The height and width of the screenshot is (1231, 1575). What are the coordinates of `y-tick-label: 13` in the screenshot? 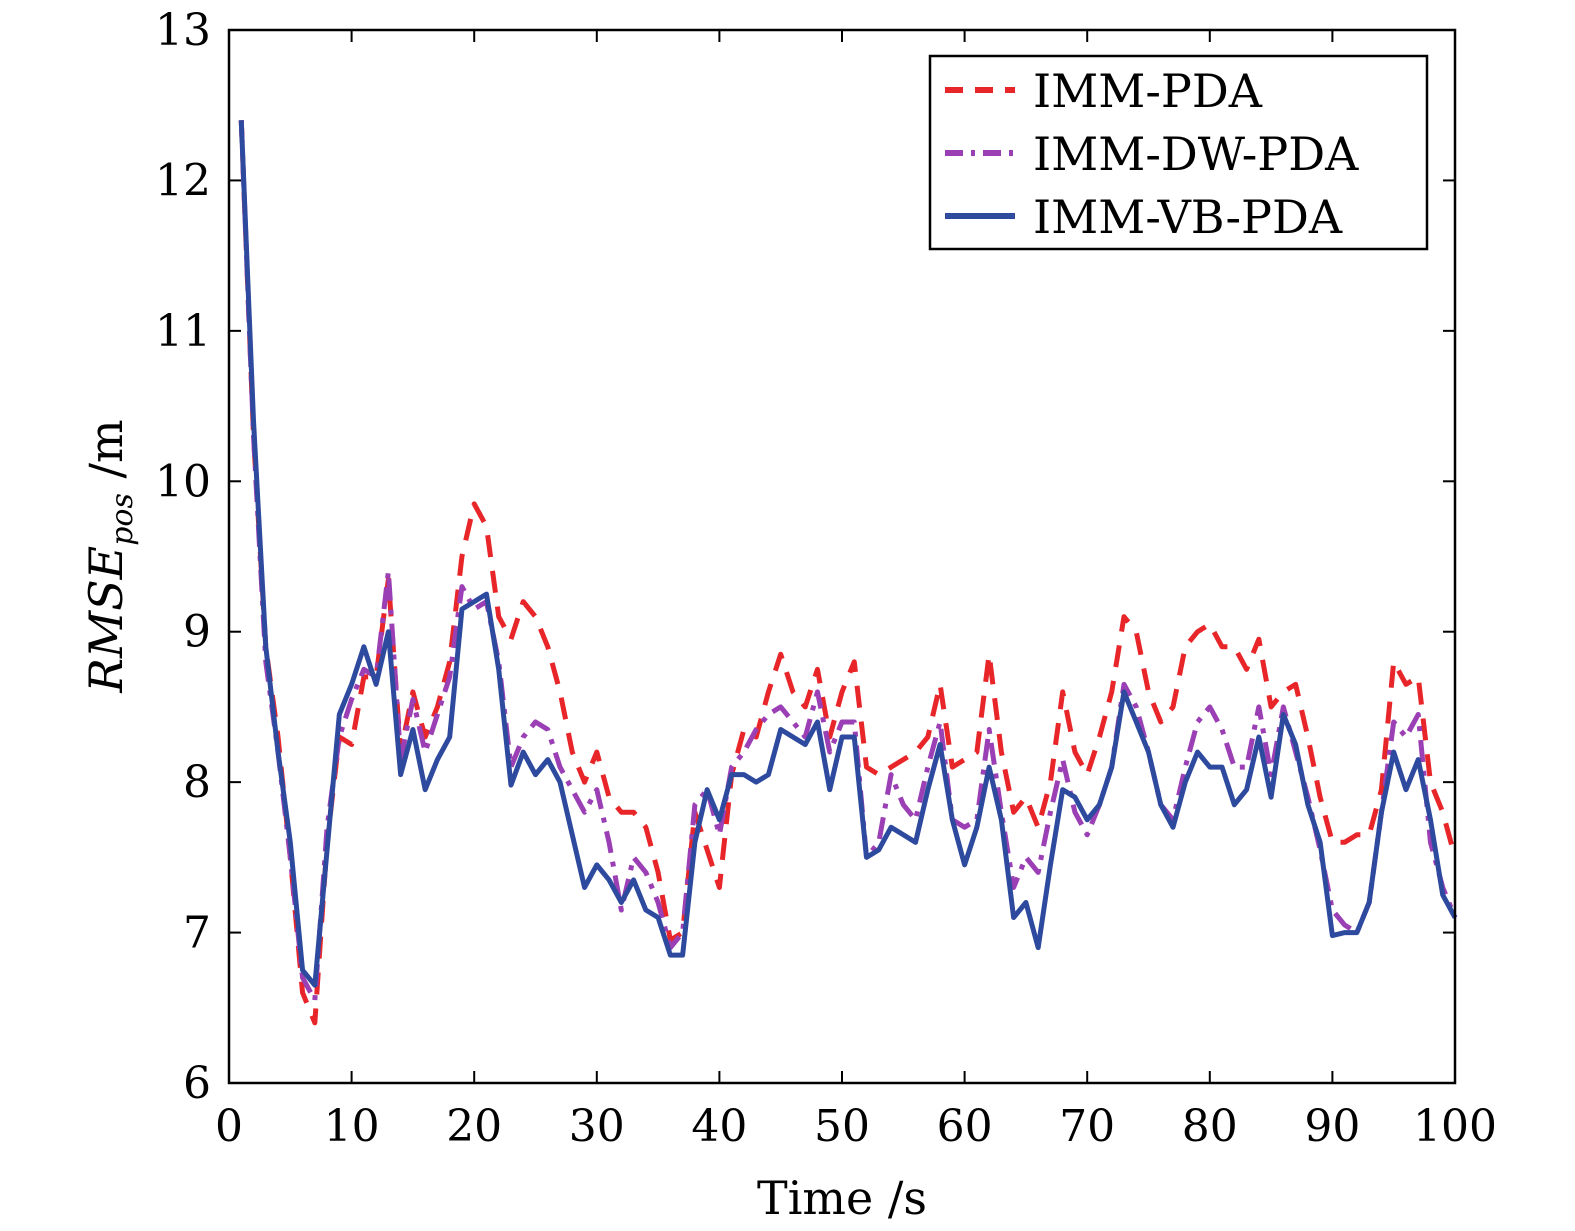 It's located at (183, 30).